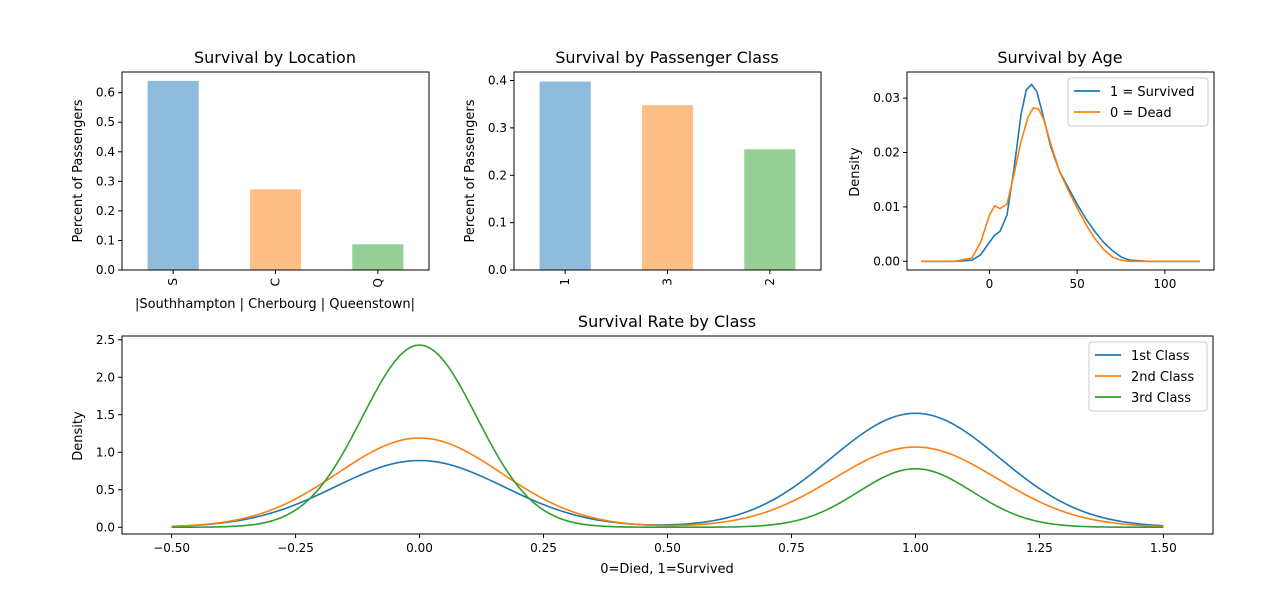 This screenshot has width=1280, height=600. Describe the element at coordinates (990, 284) in the screenshot. I see `x-tick-label: 0` at that location.